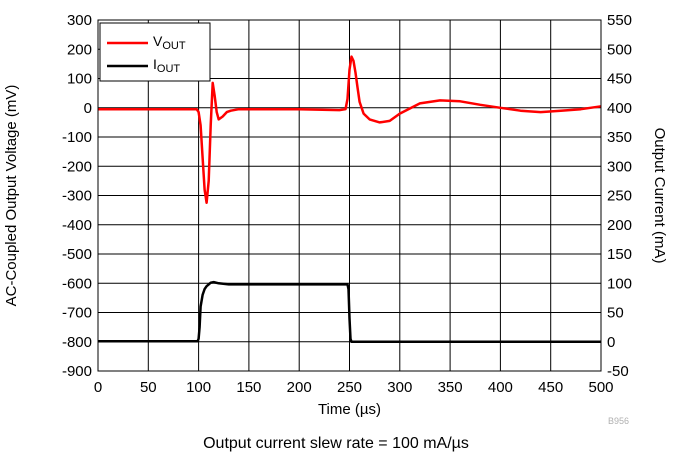 This screenshot has height=460, width=673. Describe the element at coordinates (550, 387) in the screenshot. I see `x-tick-label-9: 450` at that location.